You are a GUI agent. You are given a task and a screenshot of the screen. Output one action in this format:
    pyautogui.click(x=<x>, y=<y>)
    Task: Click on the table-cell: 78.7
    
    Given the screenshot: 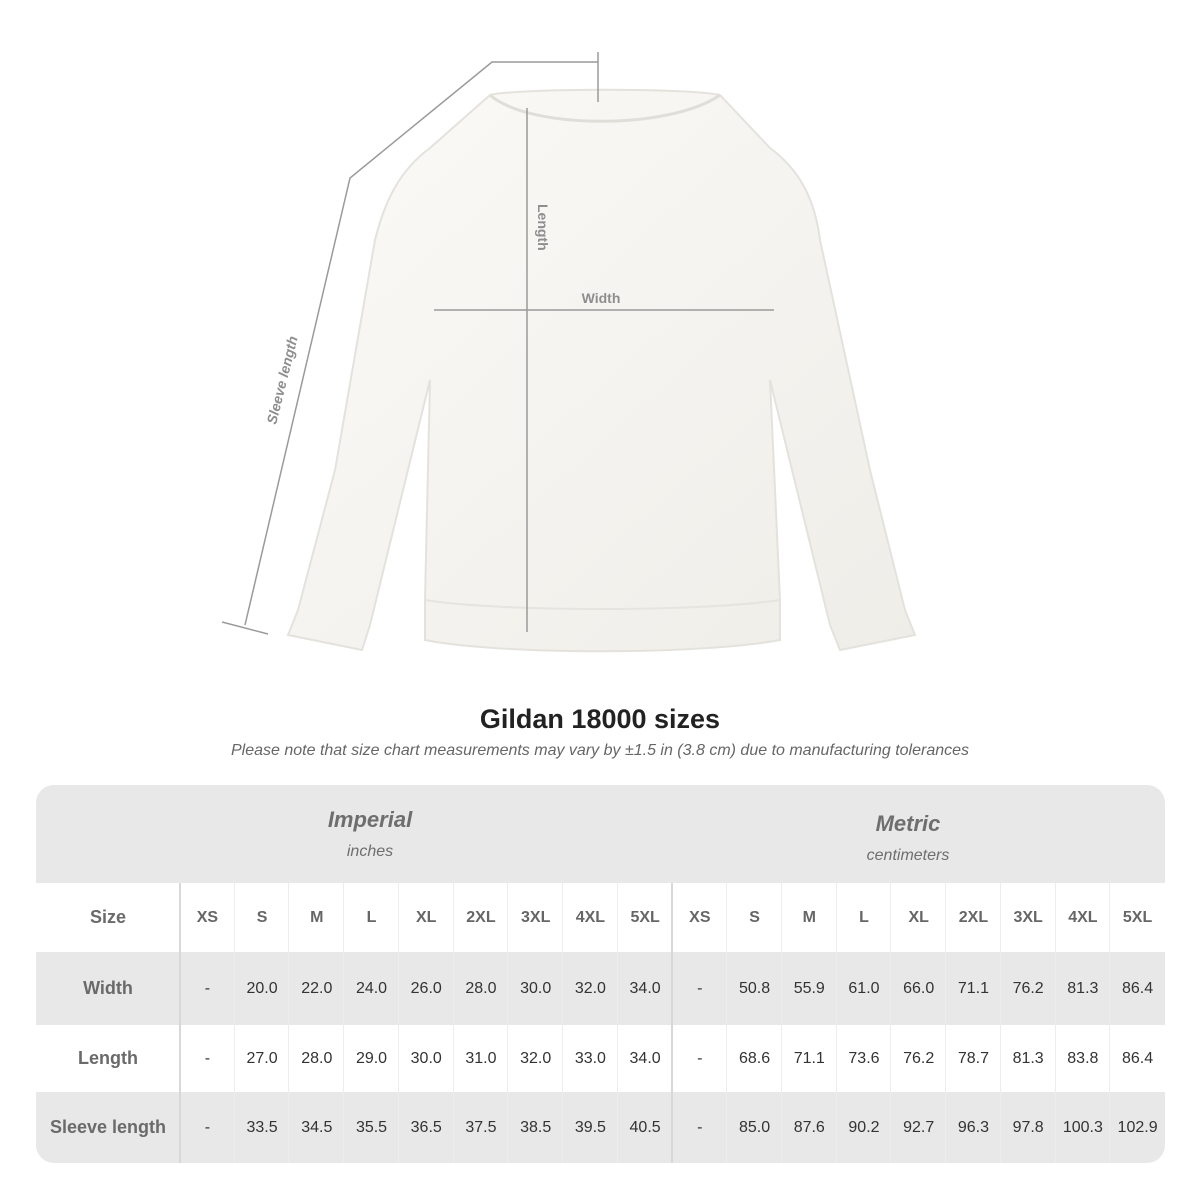 What is the action you would take?
    pyautogui.click(x=973, y=1058)
    